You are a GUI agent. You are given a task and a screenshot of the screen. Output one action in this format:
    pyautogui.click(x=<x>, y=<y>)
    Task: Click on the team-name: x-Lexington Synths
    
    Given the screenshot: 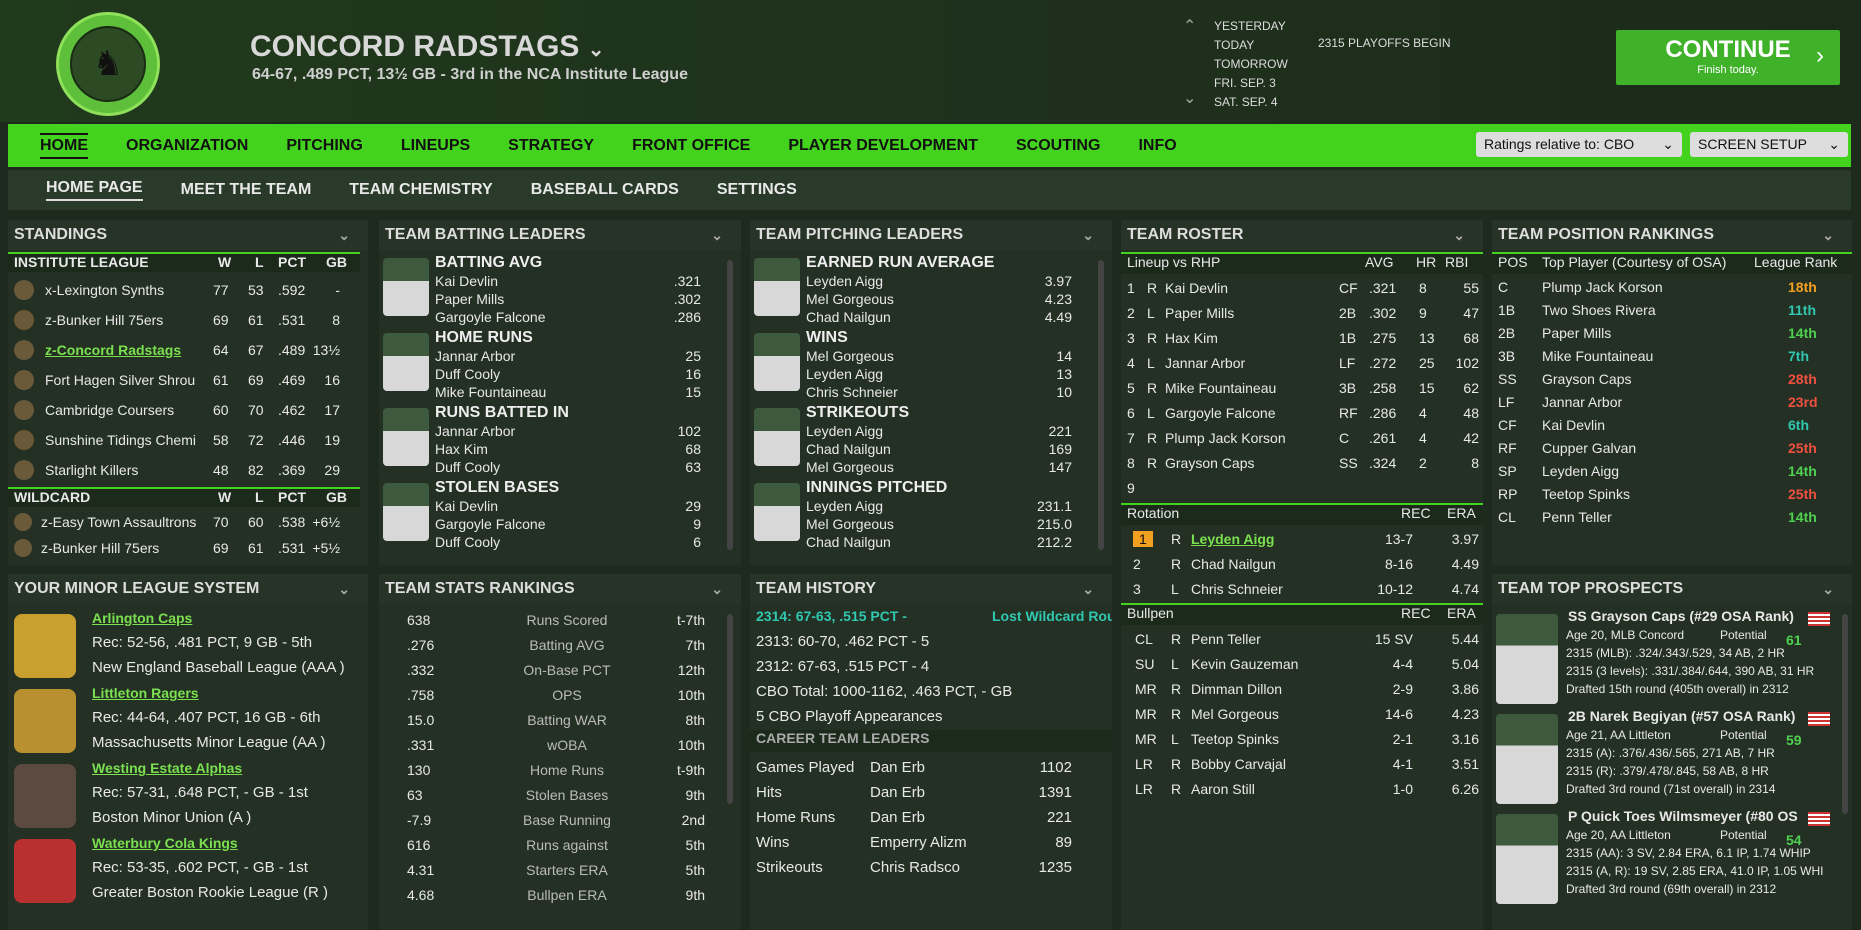 What is the action you would take?
    pyautogui.click(x=105, y=290)
    